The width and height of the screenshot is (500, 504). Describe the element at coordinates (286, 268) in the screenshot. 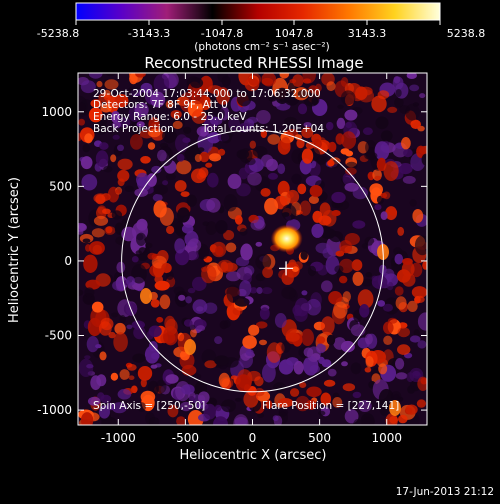

I see `spin-axis-marker` at that location.